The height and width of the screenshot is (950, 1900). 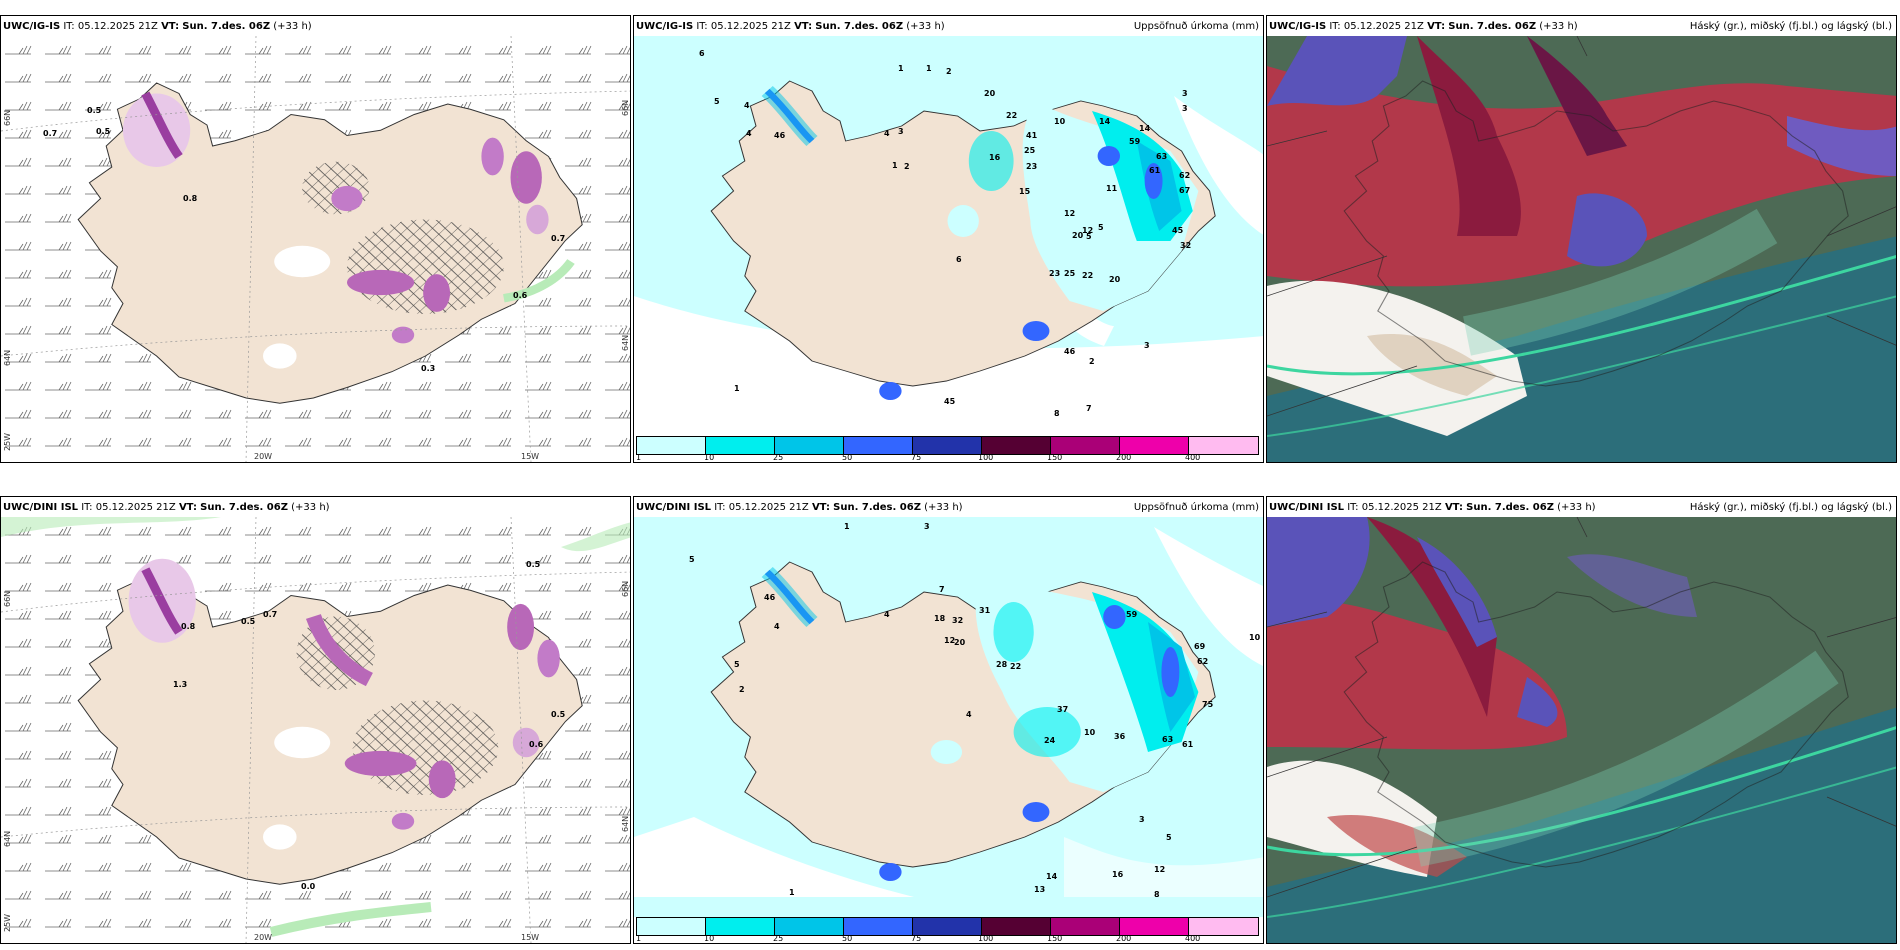 What do you see at coordinates (530, 456) in the screenshot?
I see `lon-label: 15W` at bounding box center [530, 456].